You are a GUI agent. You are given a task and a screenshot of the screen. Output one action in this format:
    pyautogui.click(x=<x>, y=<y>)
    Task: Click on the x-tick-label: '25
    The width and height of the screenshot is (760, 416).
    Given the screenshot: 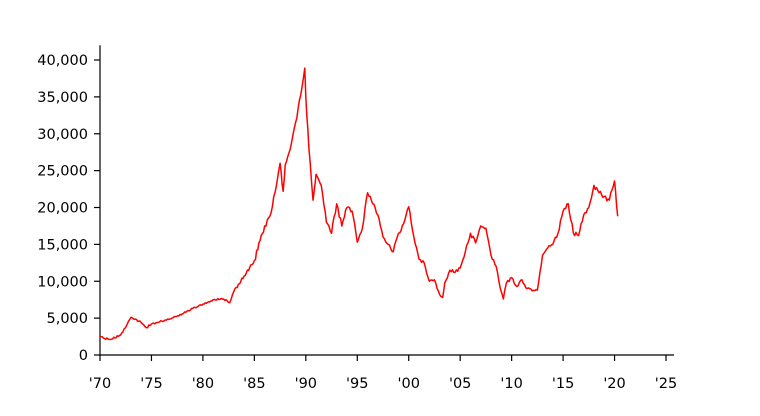 What is the action you would take?
    pyautogui.click(x=666, y=384)
    